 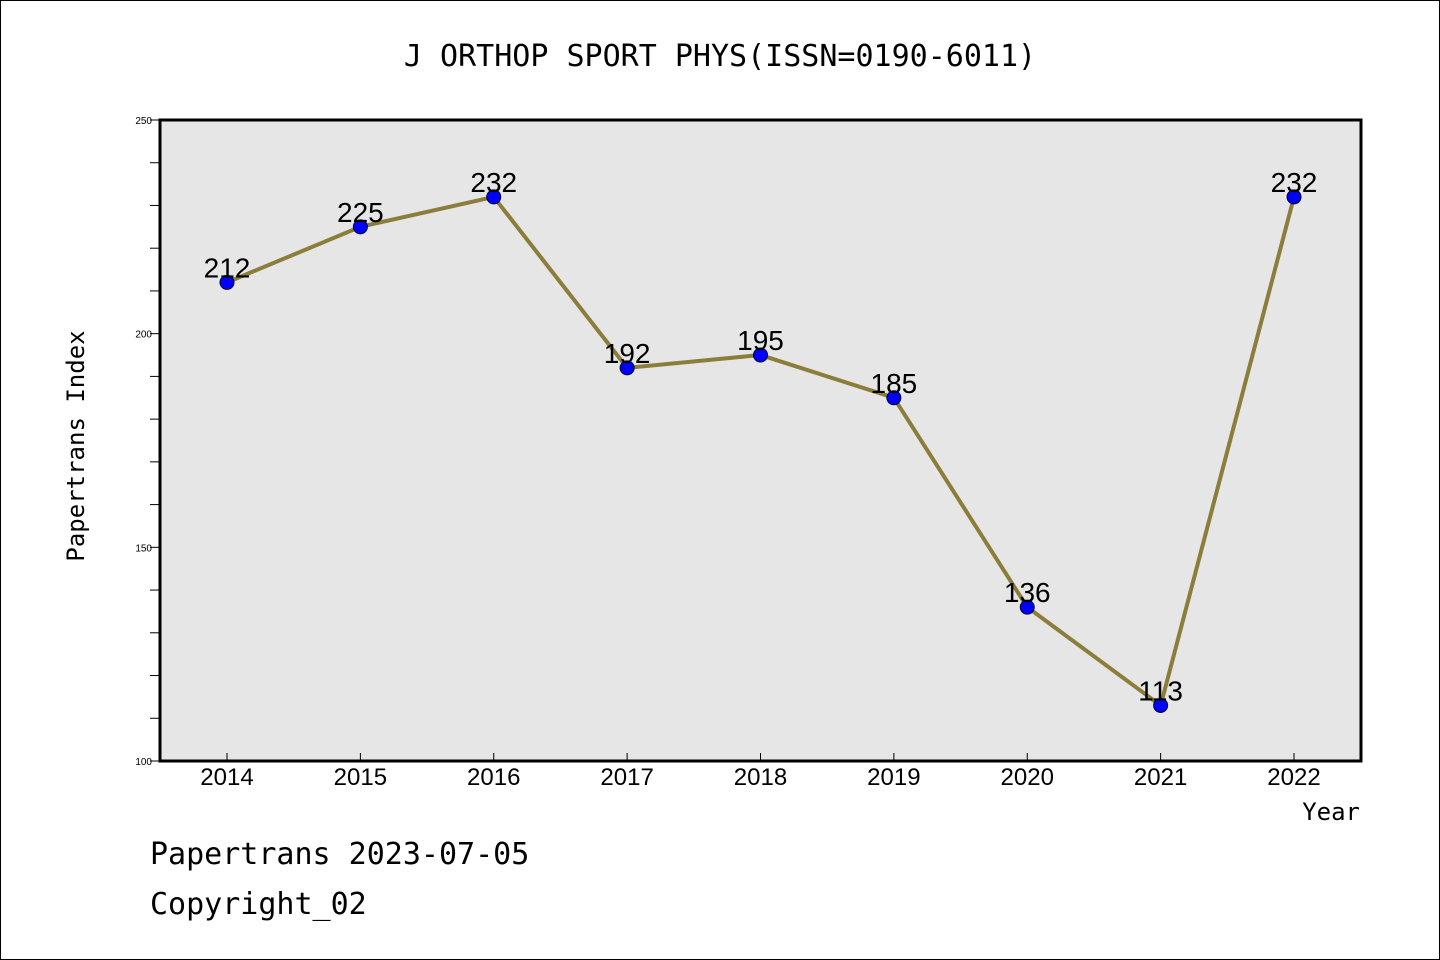 I want to click on x-tick-label: 2021, so click(x=1160, y=777).